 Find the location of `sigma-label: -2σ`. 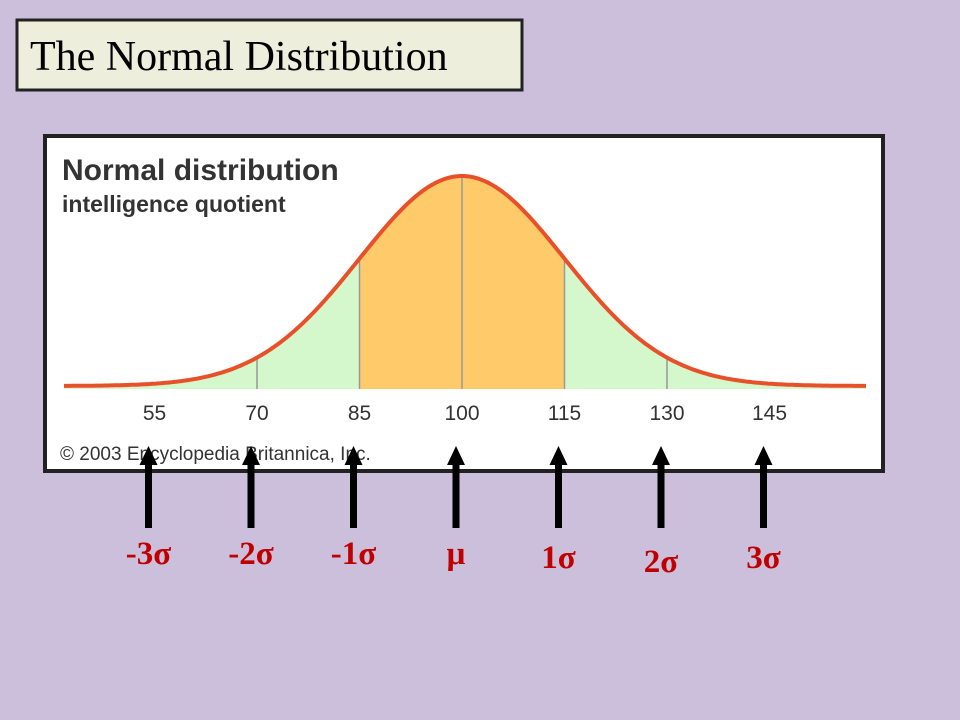

sigma-label: -2σ is located at coordinates (250, 554).